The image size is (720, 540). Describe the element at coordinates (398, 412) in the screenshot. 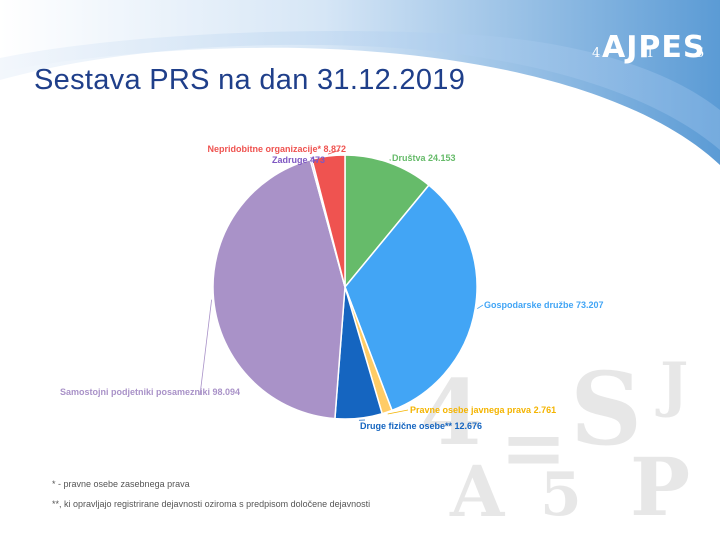

I see `leader-line-pravne-osebe-javnega-prava` at that location.